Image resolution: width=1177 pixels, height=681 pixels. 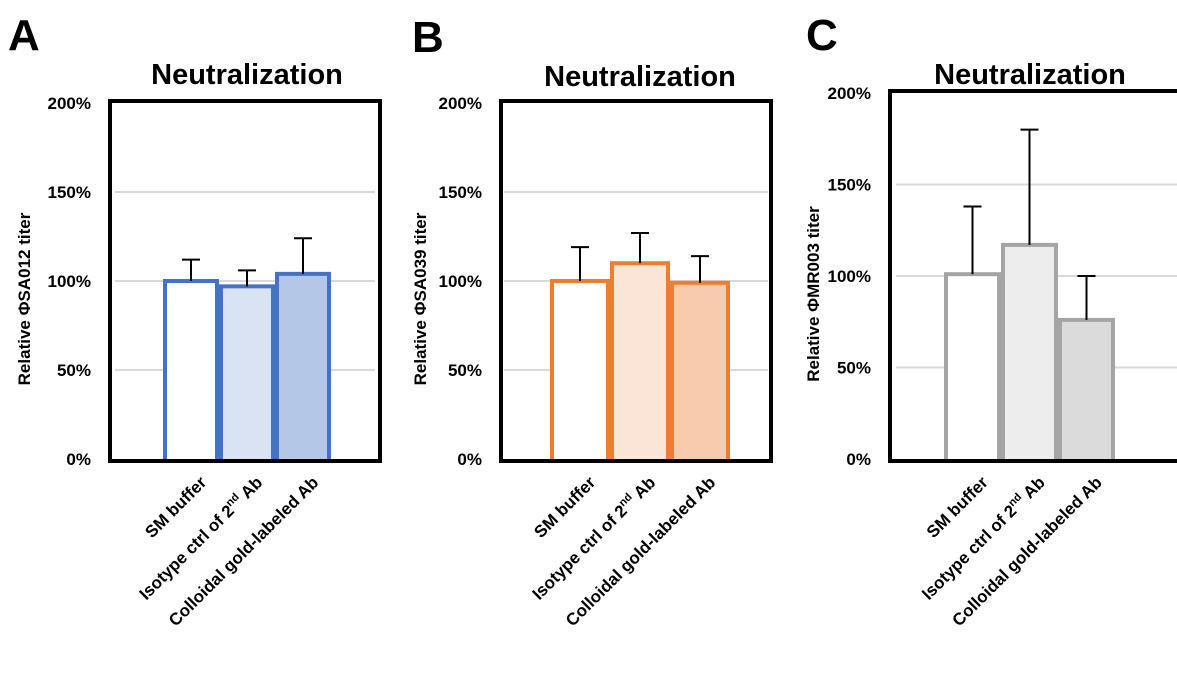 I want to click on y-axis-title: Relative ΦSA039 titer, so click(x=420, y=298).